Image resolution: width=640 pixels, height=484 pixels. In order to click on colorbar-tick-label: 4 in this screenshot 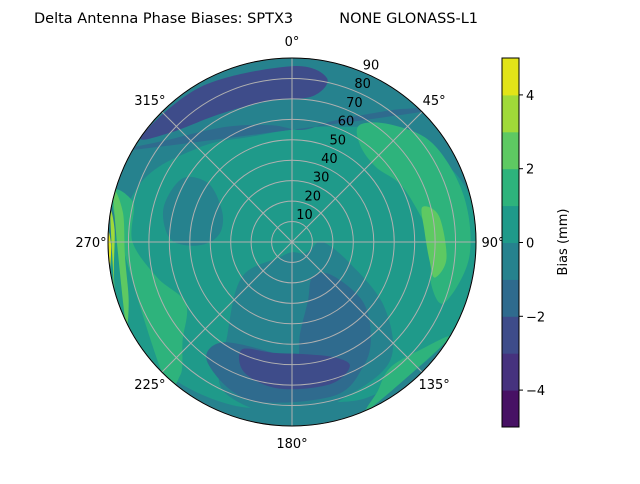, I will do `click(530, 96)`.